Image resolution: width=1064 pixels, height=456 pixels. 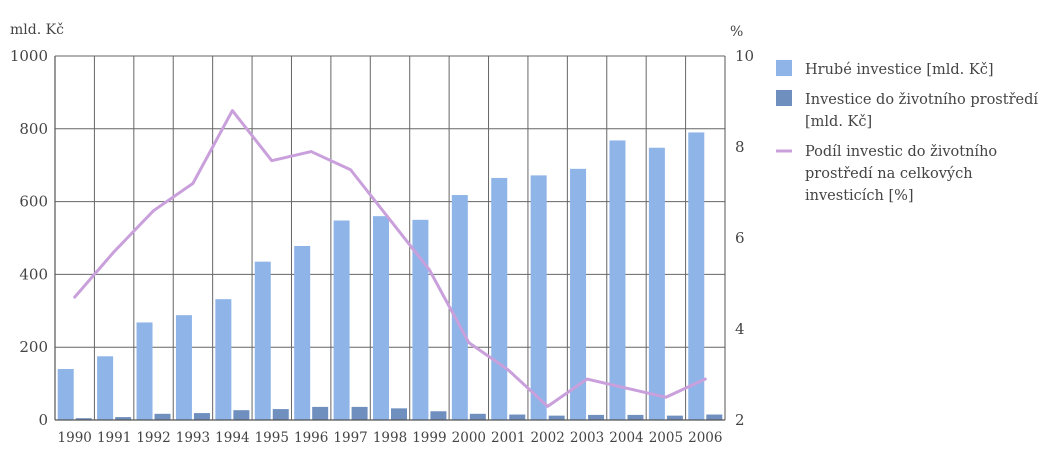 I want to click on legend-label-gross-investment: Hrubé investice [mld. Kč], so click(x=899, y=70).